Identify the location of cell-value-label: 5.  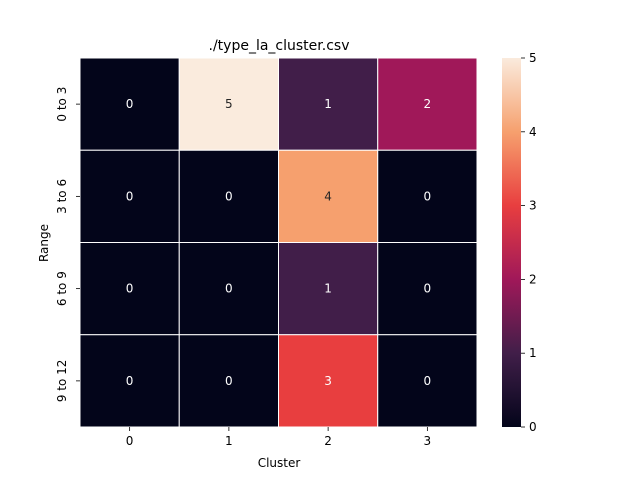
(229, 104).